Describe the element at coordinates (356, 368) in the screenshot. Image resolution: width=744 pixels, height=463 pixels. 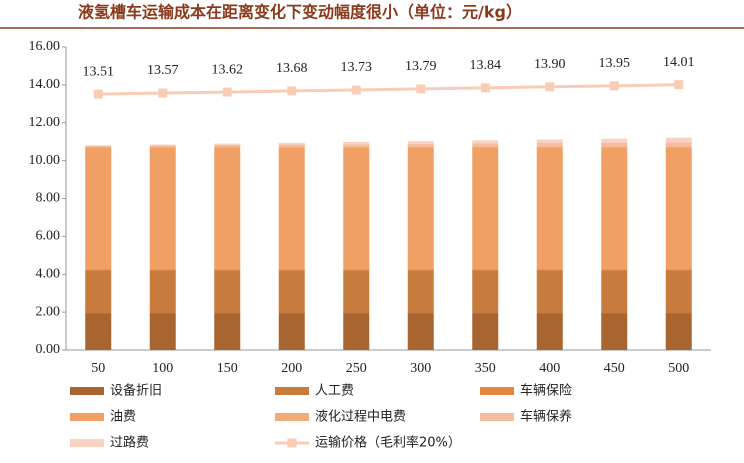
I see `x-tick-label: 250` at that location.